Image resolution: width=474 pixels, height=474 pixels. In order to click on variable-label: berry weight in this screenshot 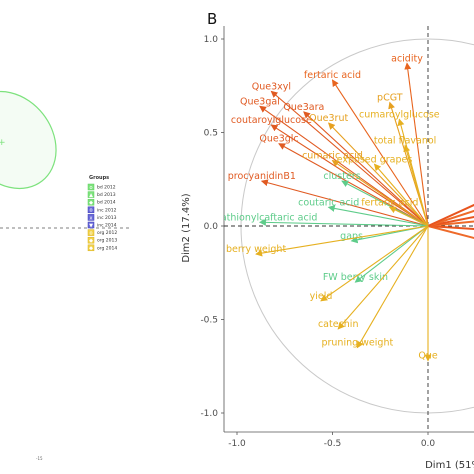, I will do `click(256, 249)`.